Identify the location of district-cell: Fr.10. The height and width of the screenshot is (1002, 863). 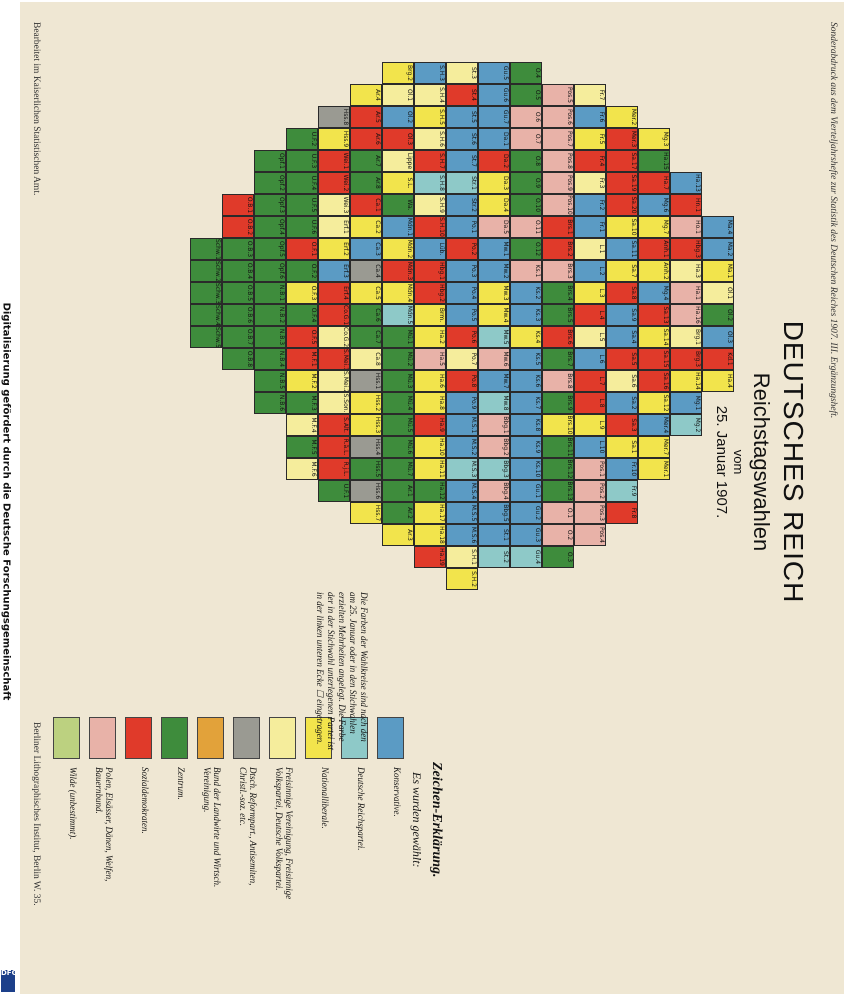
(622, 469).